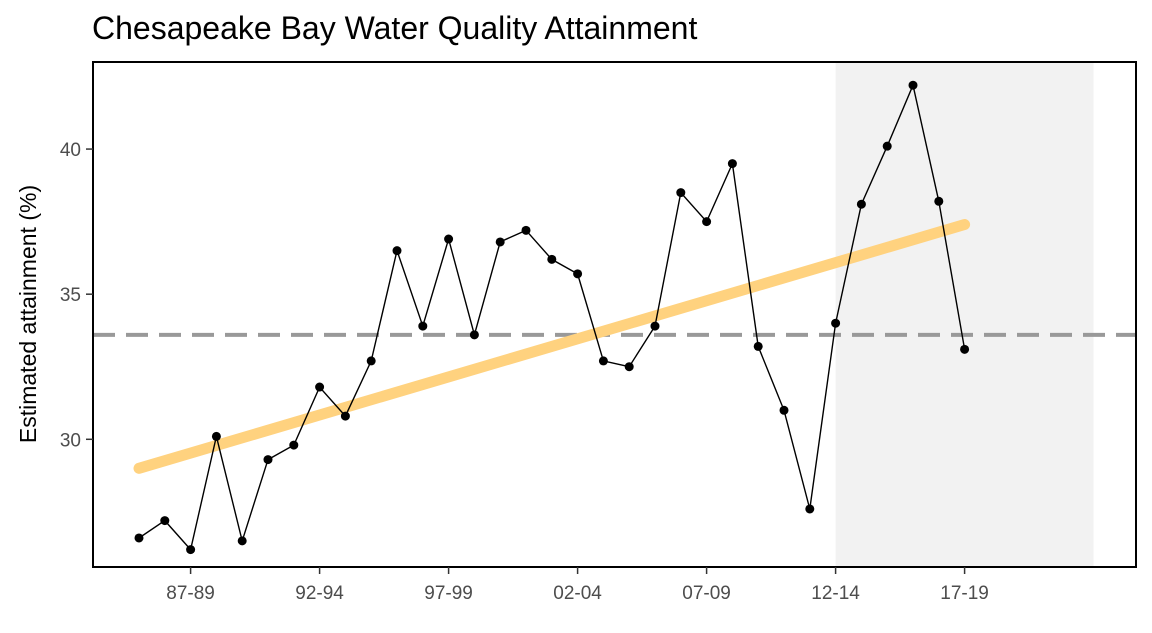 Image resolution: width=1152 pixels, height=633 pixels. I want to click on x-axis: 87-89 92-94 97-99 02-04 07-09 12-14 17-19, so click(577, 585).